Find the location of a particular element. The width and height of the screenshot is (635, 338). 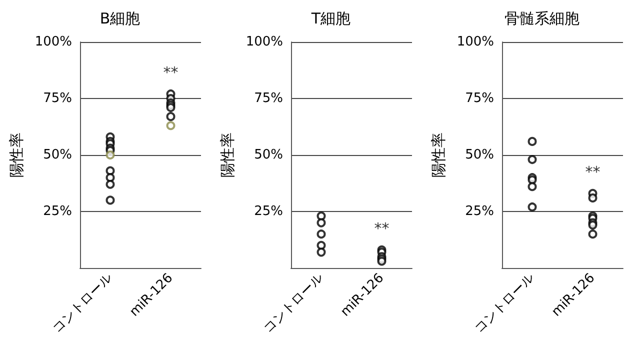

chart-title: 骨髄系細胞 is located at coordinates (542, 19).